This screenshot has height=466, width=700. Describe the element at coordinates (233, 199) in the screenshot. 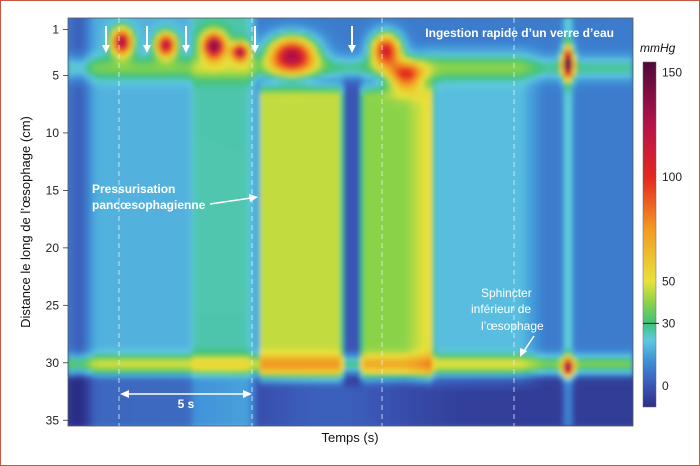

I see `arrow-pressurisation-icon` at that location.